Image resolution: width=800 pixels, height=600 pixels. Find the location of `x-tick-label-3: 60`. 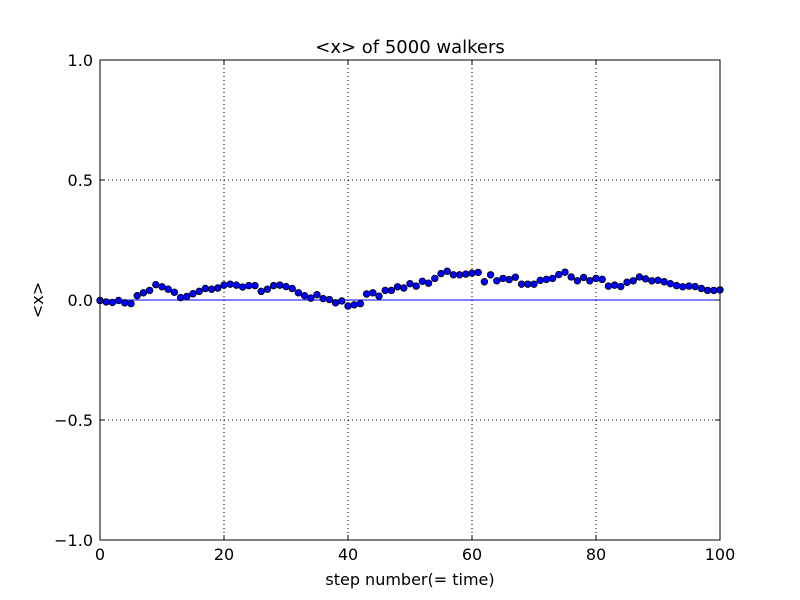

x-tick-label-3: 60 is located at coordinates (472, 554).